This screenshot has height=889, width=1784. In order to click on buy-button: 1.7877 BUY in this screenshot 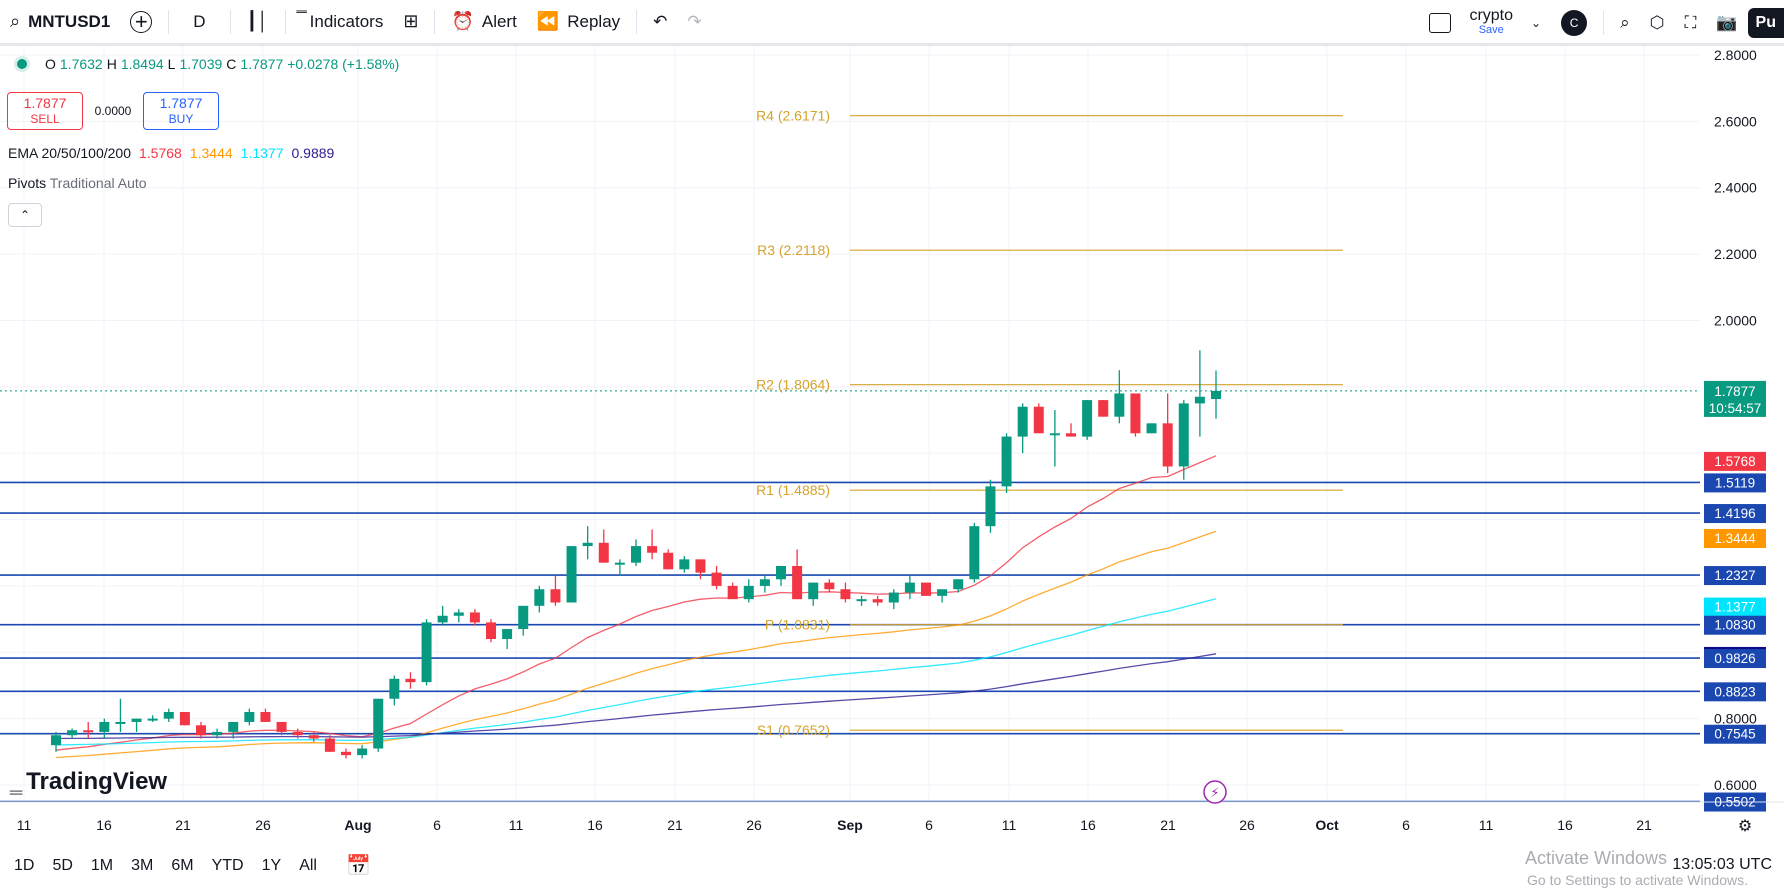, I will do `click(181, 111)`.